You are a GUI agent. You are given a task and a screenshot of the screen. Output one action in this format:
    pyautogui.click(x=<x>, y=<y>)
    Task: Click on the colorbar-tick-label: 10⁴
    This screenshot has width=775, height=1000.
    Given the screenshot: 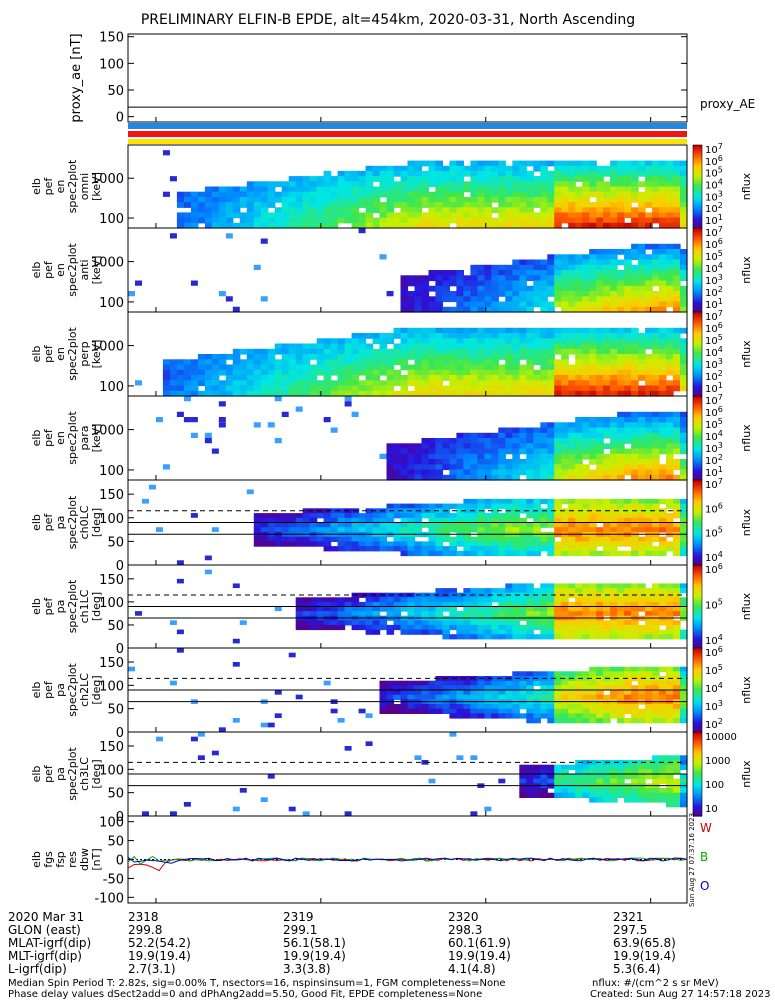 What is the action you would take?
    pyautogui.click(x=714, y=268)
    